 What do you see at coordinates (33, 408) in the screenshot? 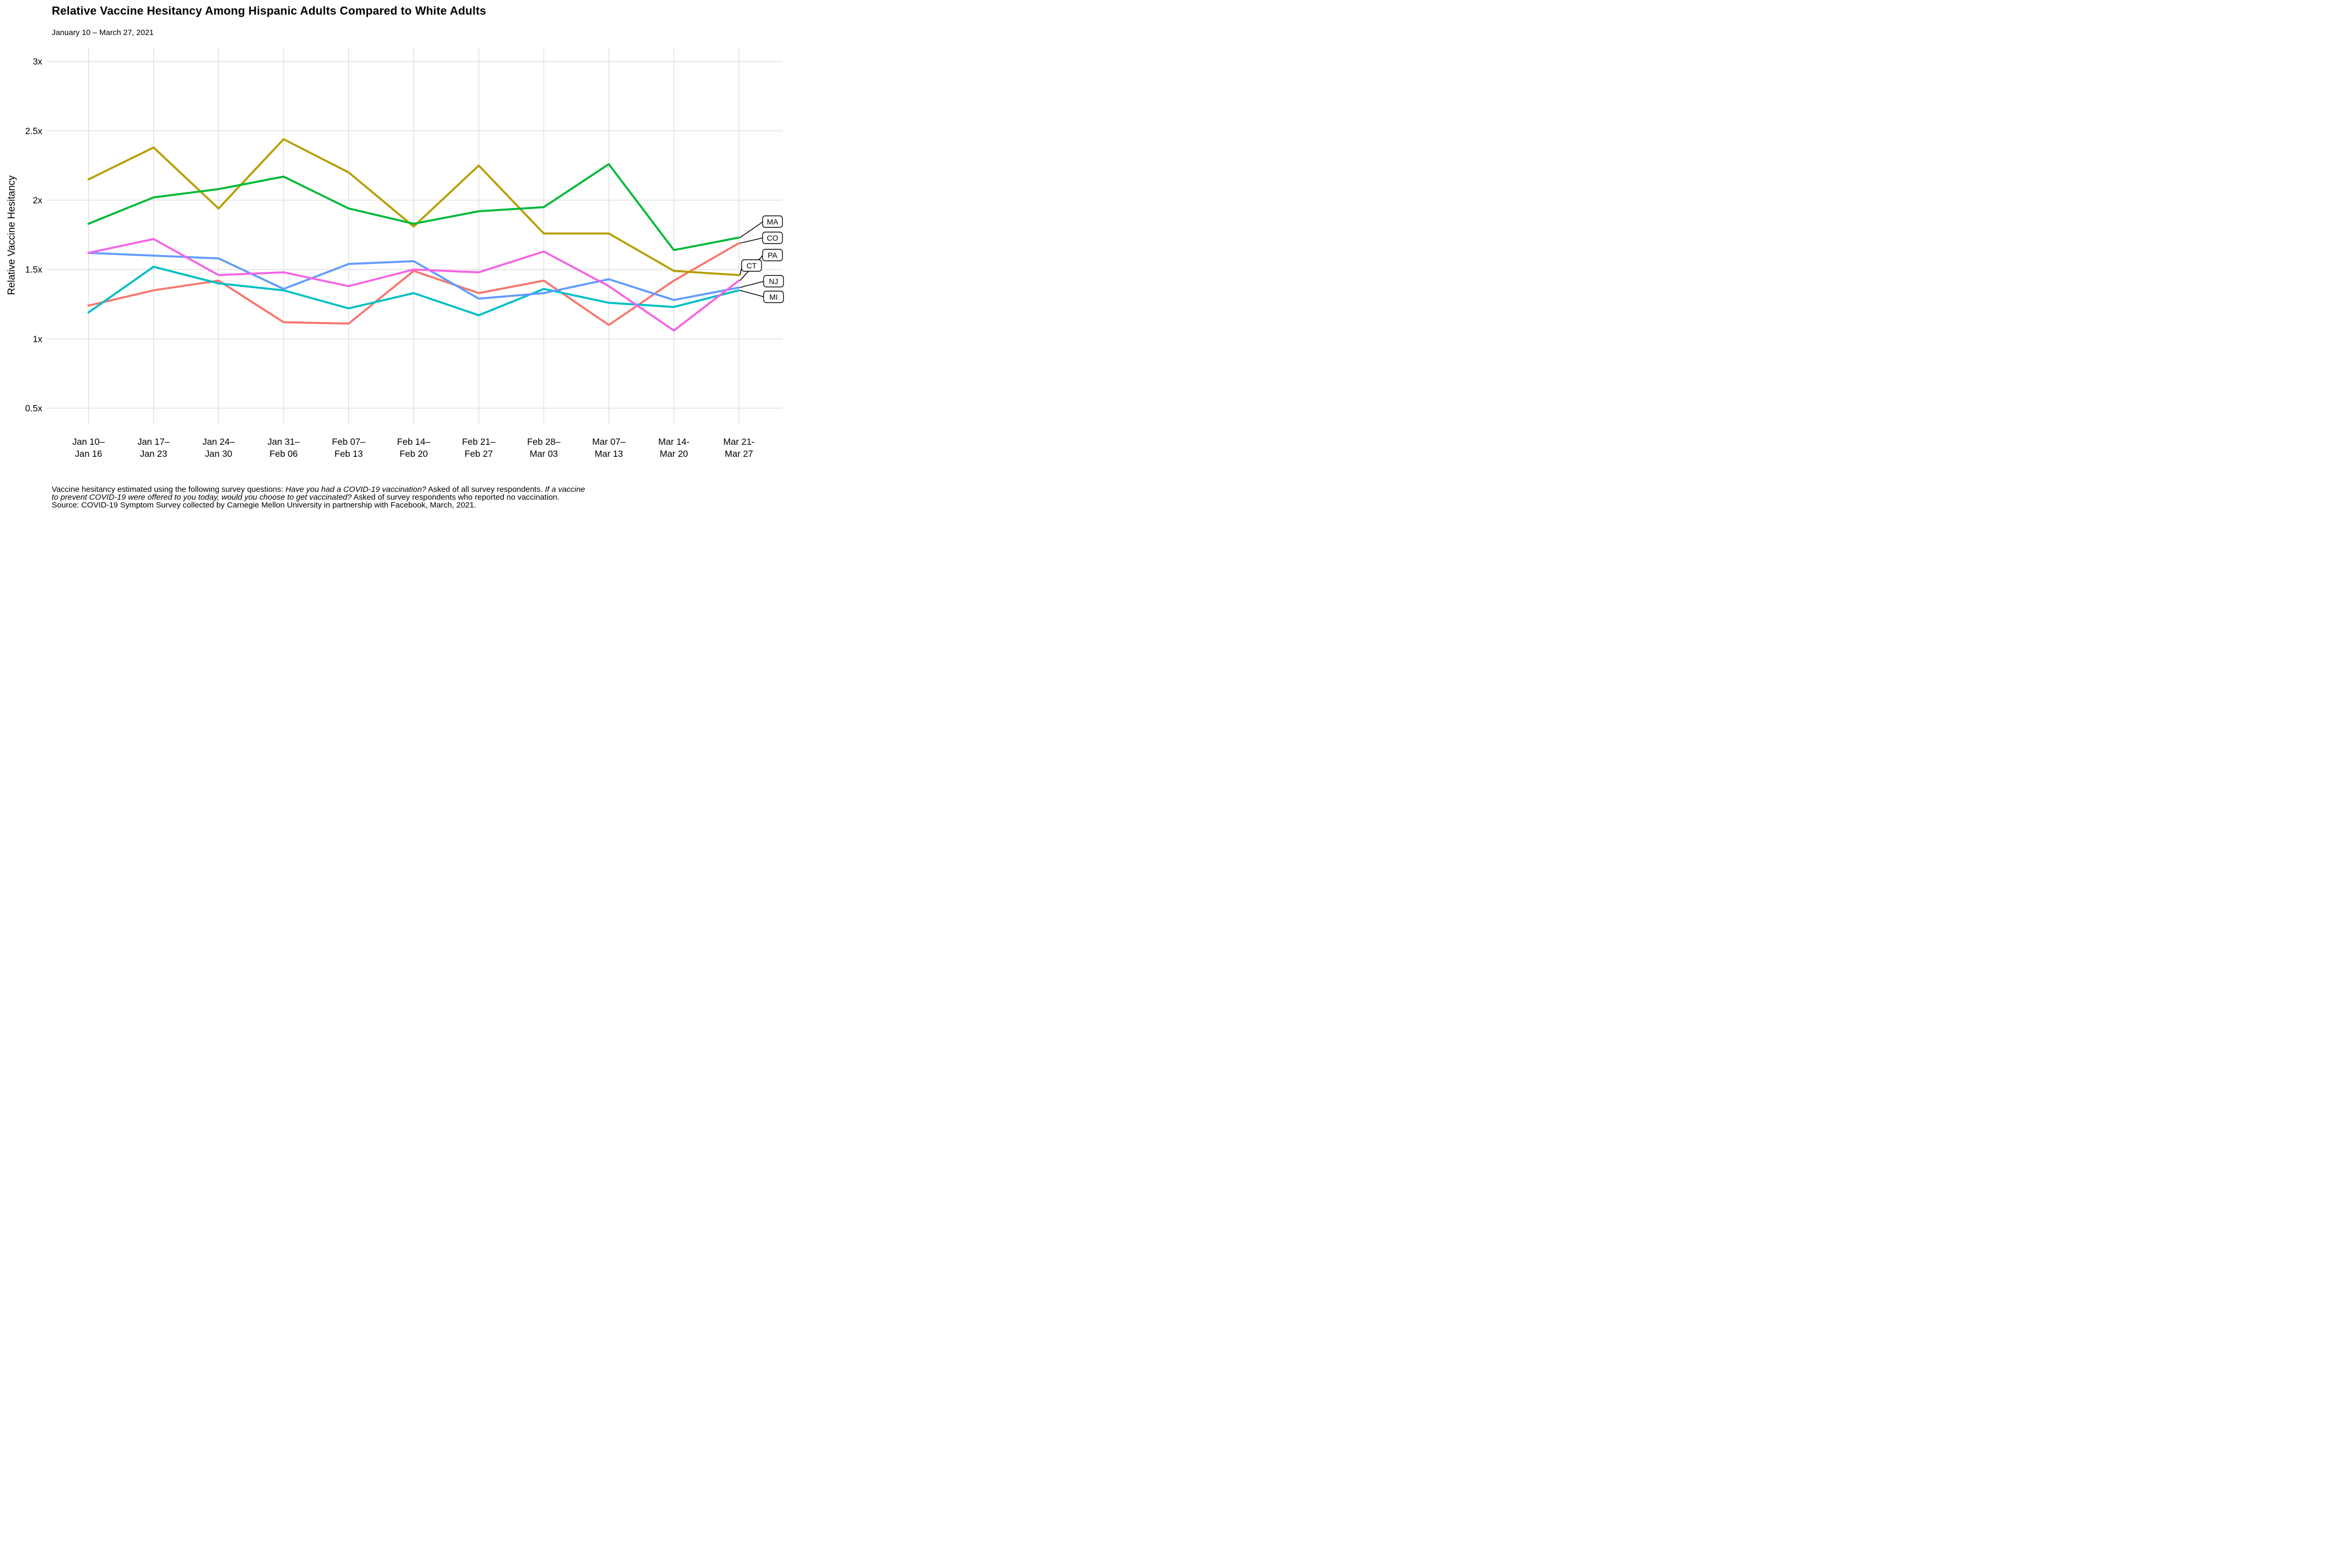
I see `y-tick-label-0.5x: 0.5x` at bounding box center [33, 408].